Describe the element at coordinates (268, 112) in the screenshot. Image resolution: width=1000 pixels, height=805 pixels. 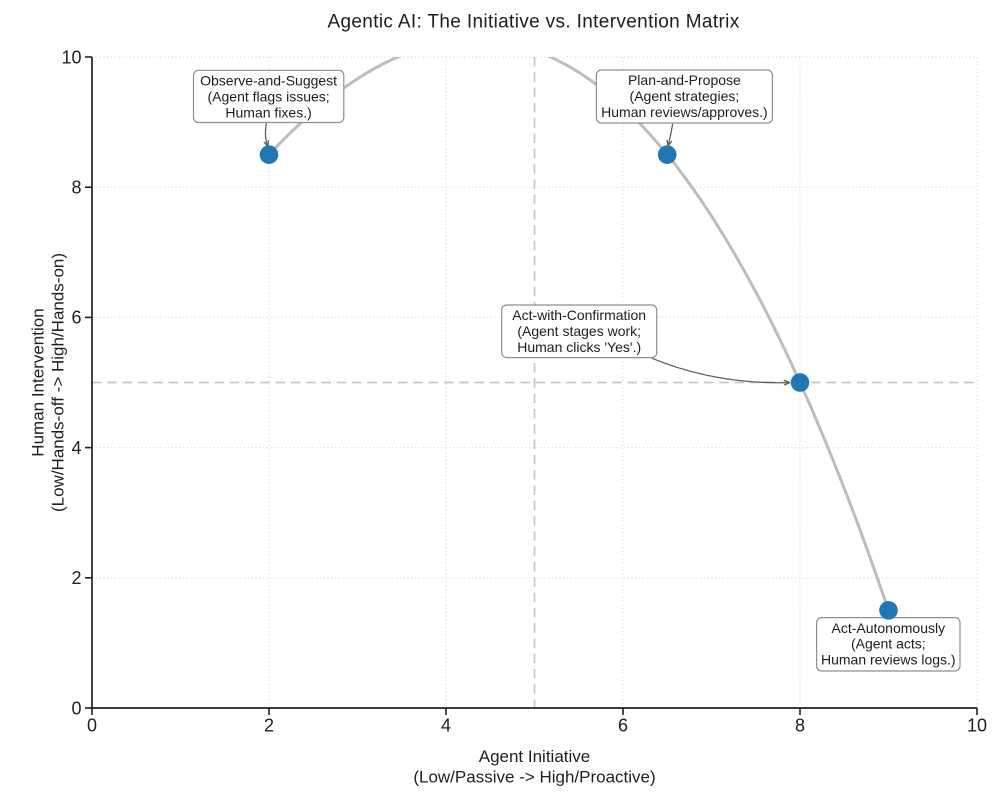
I see `svg-text: Human fixes.)` at that location.